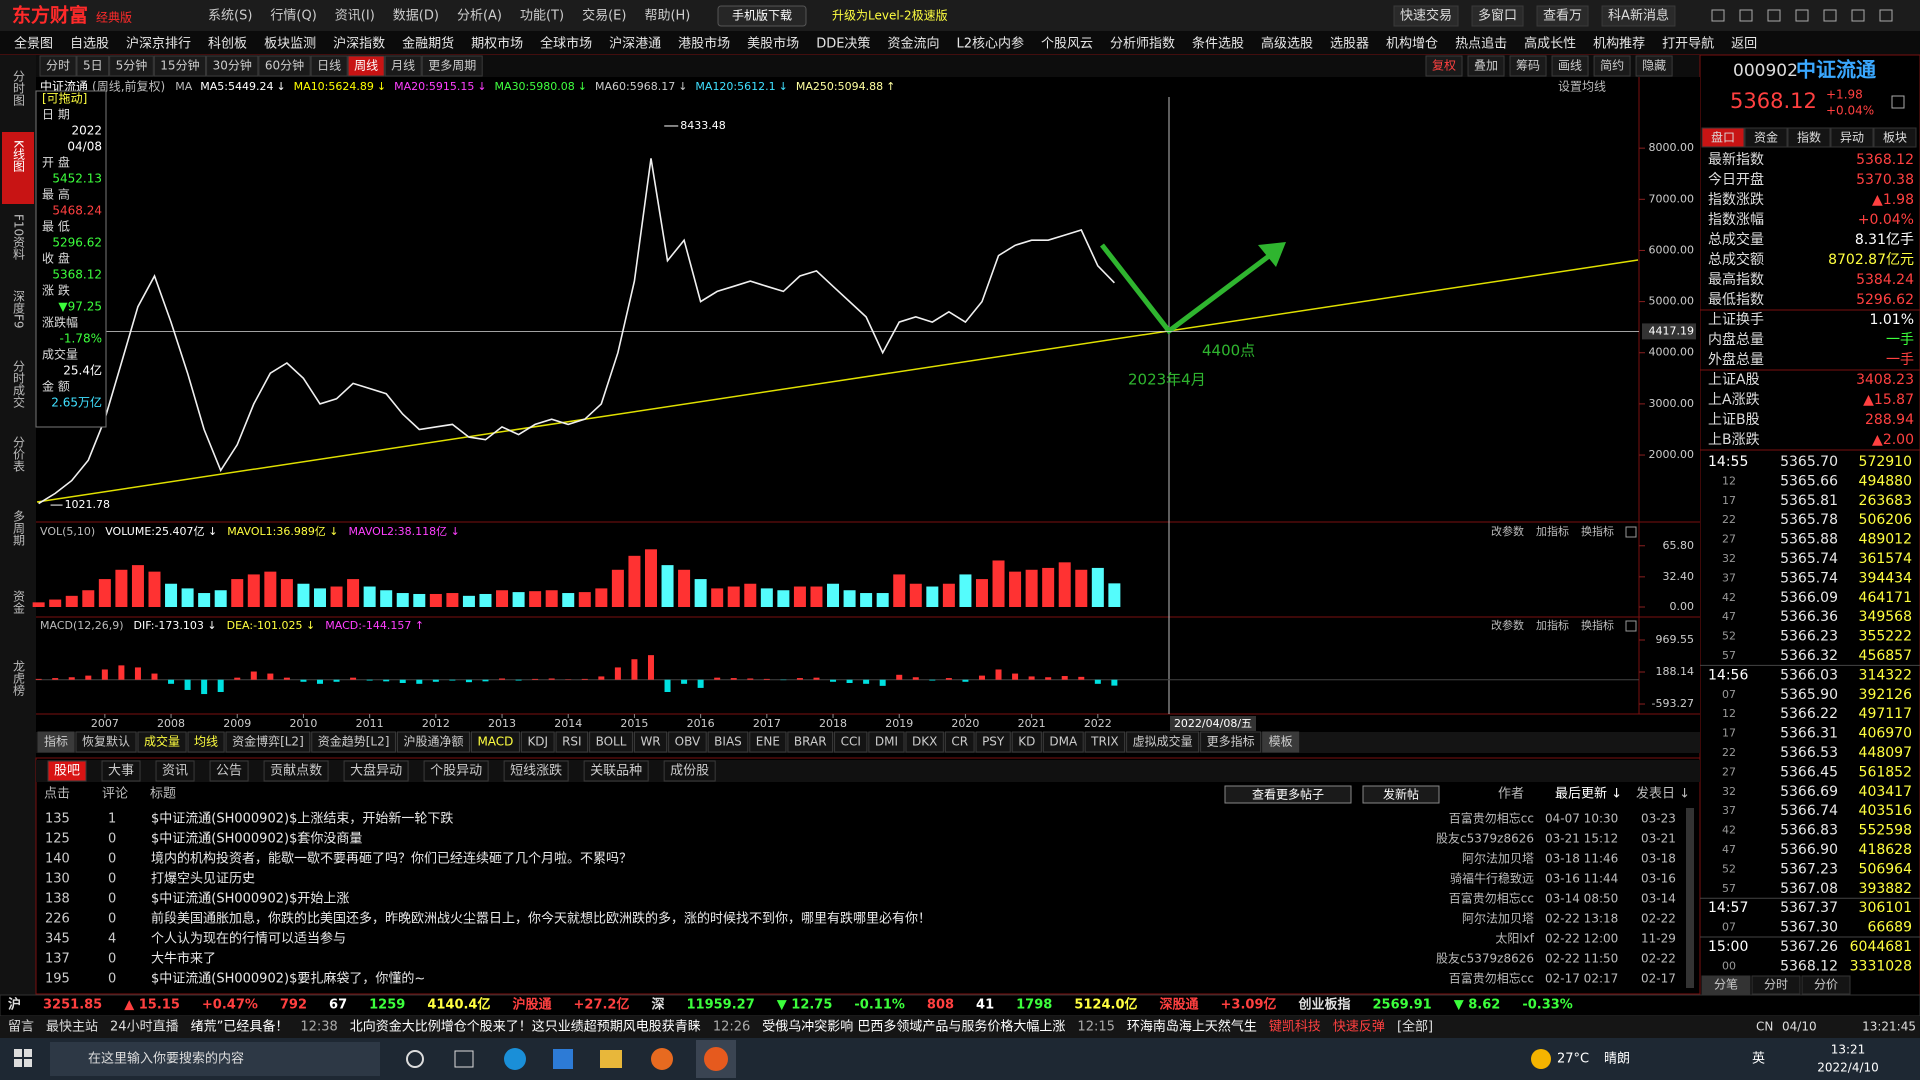  Describe the element at coordinates (227, 44) in the screenshot. I see `nav-item: 科创板` at that location.